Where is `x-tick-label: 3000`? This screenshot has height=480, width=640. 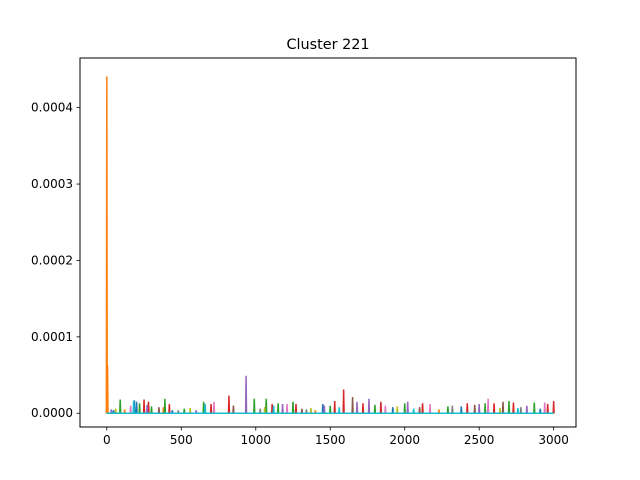 x-tick-label: 3000 is located at coordinates (553, 440).